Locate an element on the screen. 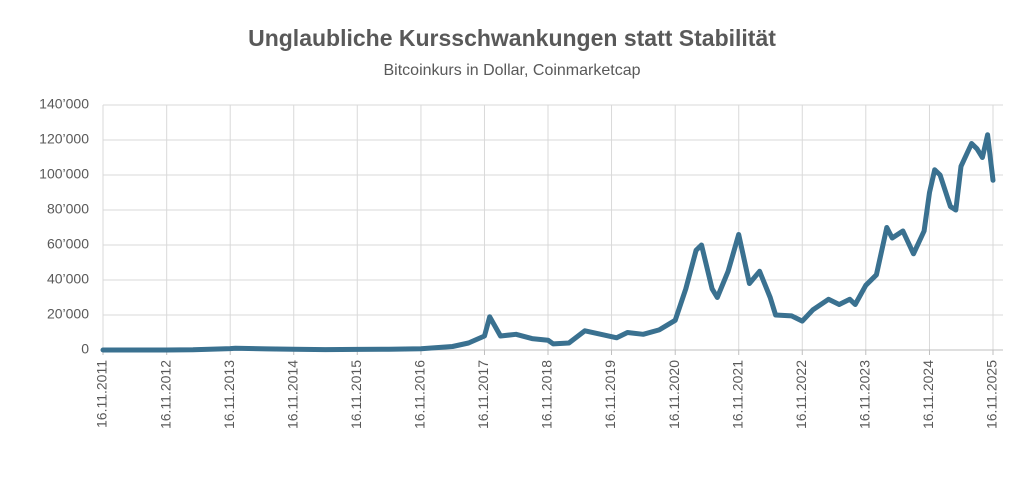 The width and height of the screenshot is (1024, 481). y-tick-label: 120’000 is located at coordinates (64, 139).